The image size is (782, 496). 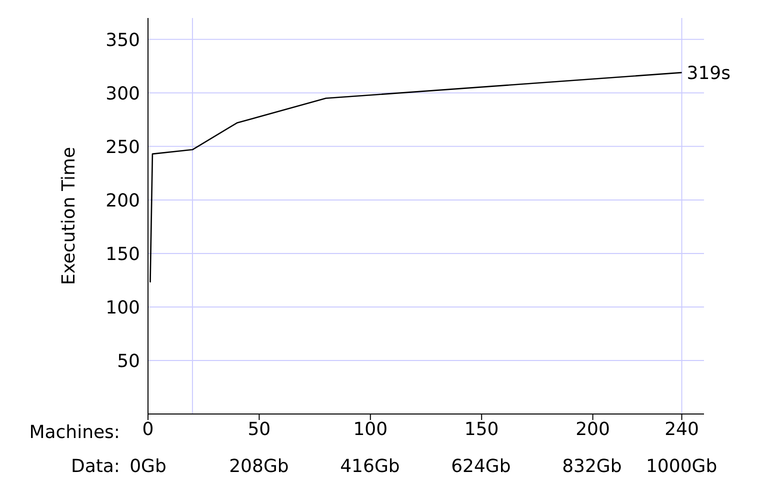 What do you see at coordinates (148, 466) in the screenshot?
I see `x2-tick-label: 0Gb` at bounding box center [148, 466].